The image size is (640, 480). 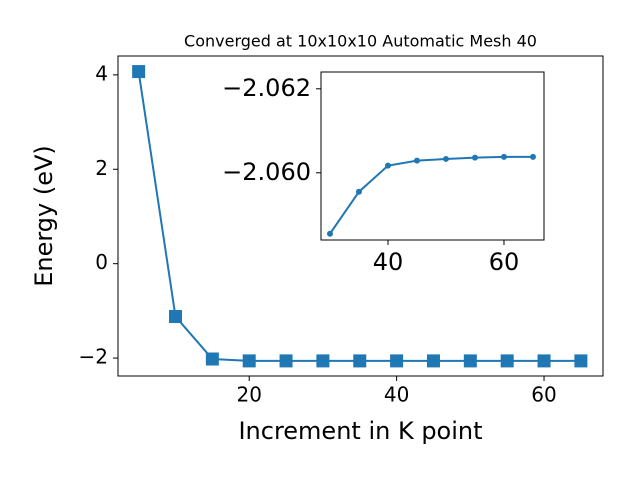 I want to click on y-tick-label: 0, so click(x=101, y=262).